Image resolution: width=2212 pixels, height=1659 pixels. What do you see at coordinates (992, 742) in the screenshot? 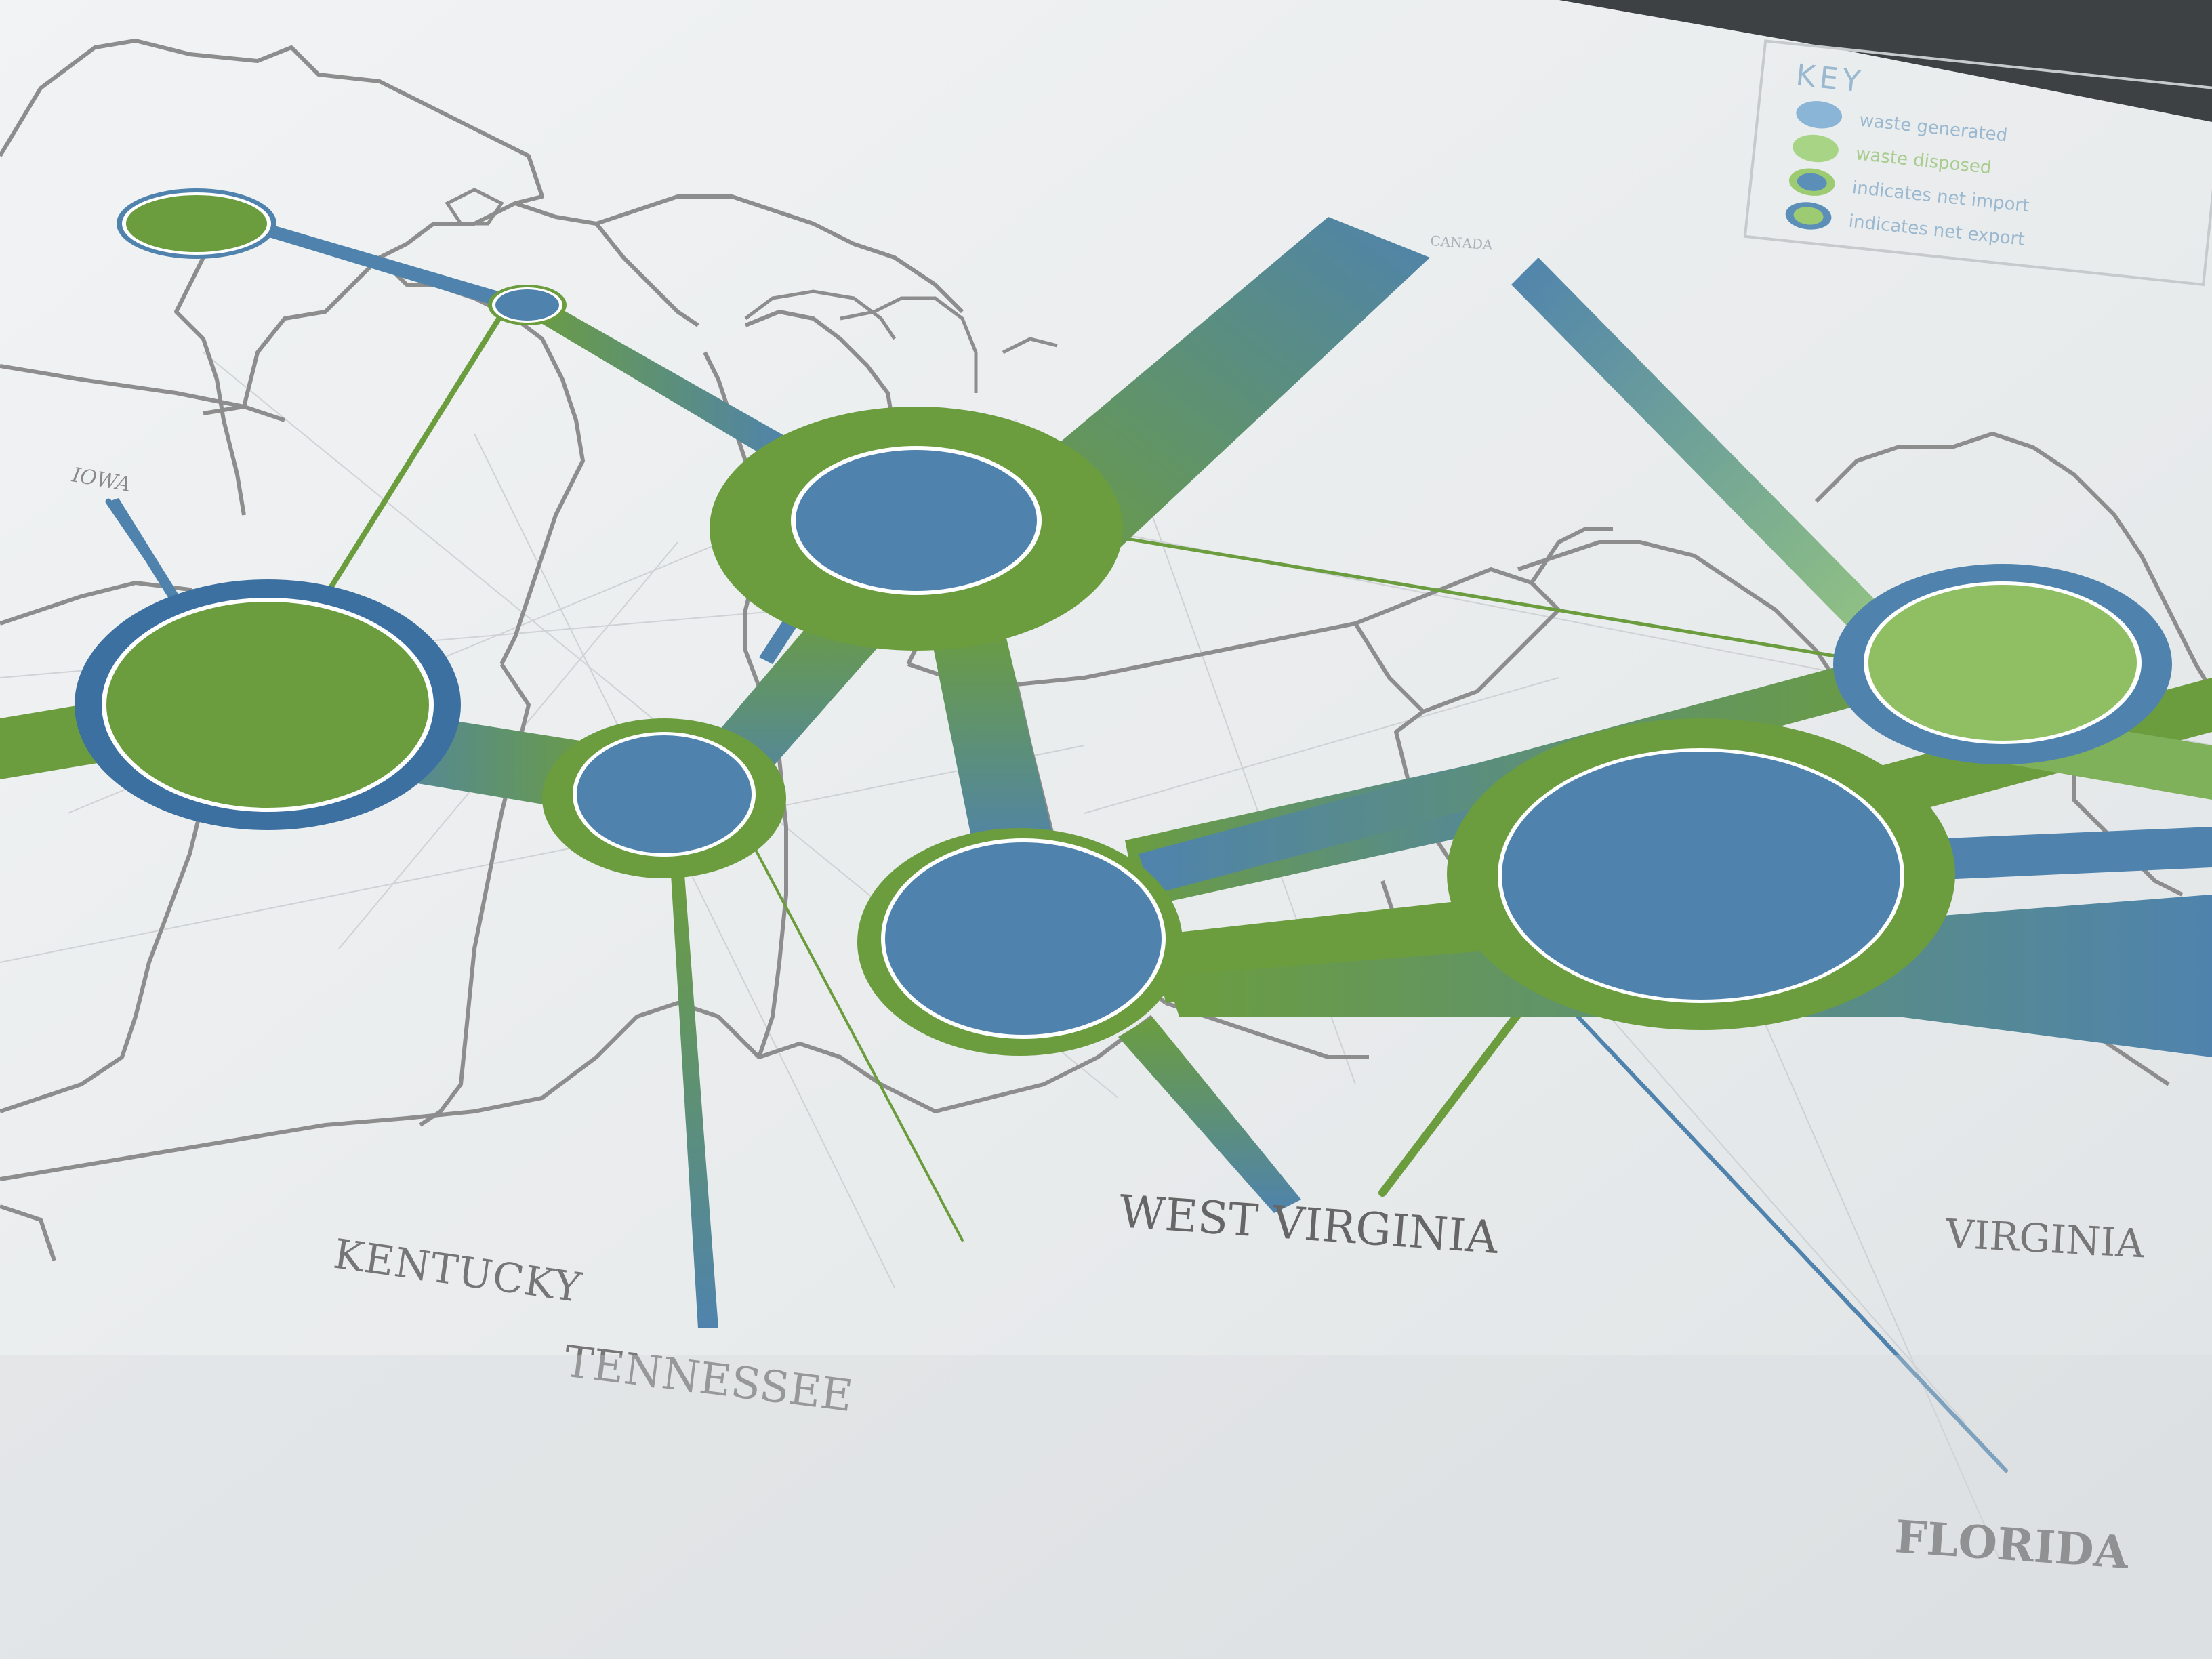
I see `flow-band-michigan-ohio` at bounding box center [992, 742].